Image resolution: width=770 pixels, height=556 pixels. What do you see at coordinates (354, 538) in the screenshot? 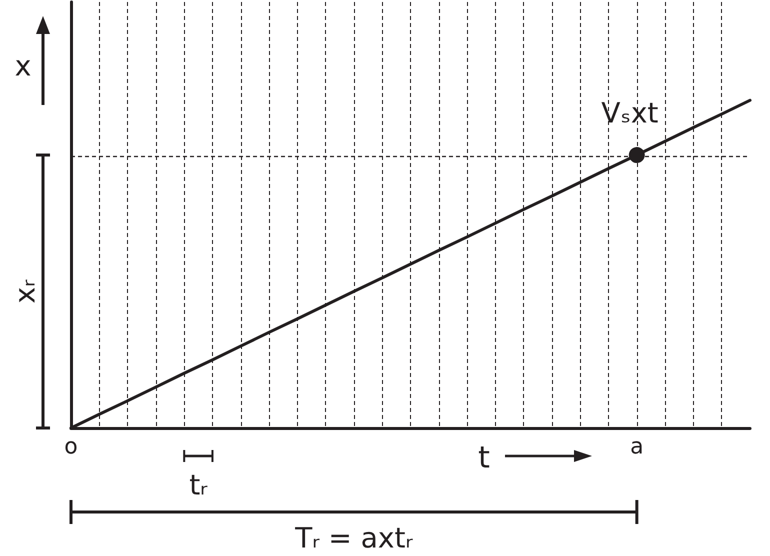
I see `text: Tᵣ = axtᵣ` at bounding box center [354, 538].